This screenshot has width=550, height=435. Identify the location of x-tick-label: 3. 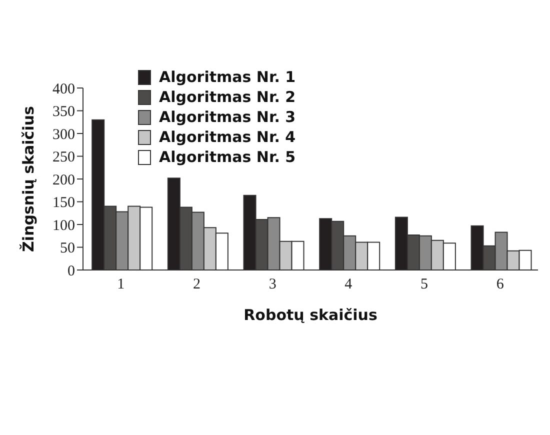
(272, 284).